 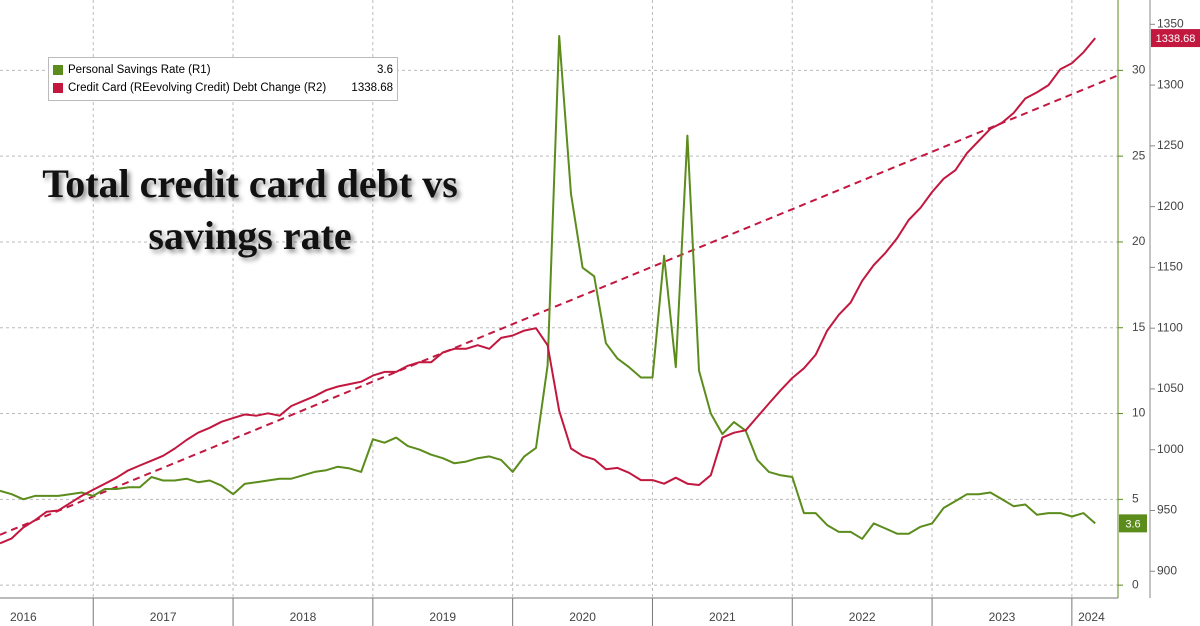 I want to click on last-value-label: 3.6, so click(x=1132, y=524).